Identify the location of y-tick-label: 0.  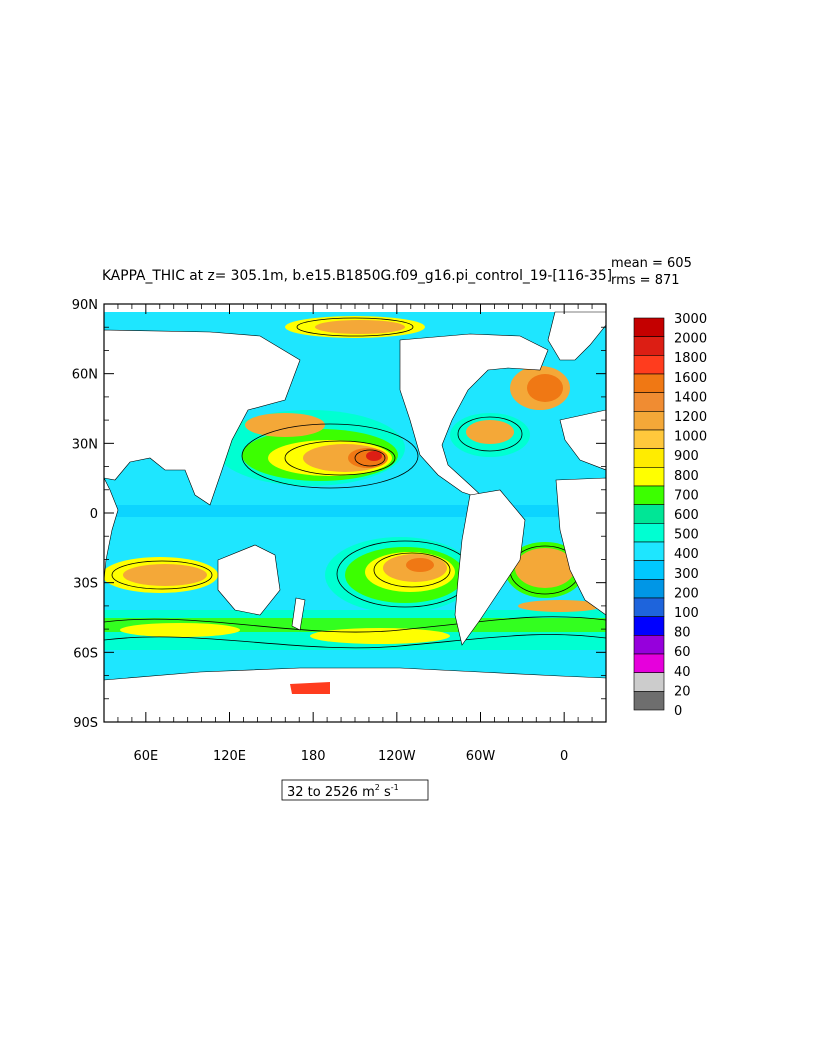
(94, 514).